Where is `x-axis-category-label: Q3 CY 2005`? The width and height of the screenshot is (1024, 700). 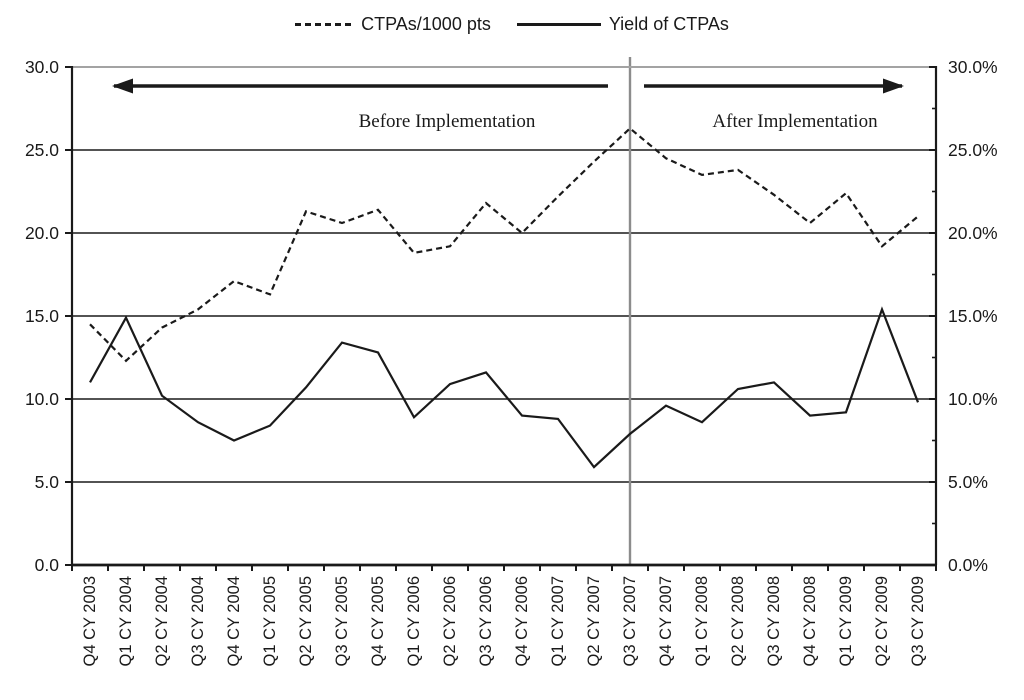
x-axis-category-label: Q3 CY 2005 is located at coordinates (342, 621).